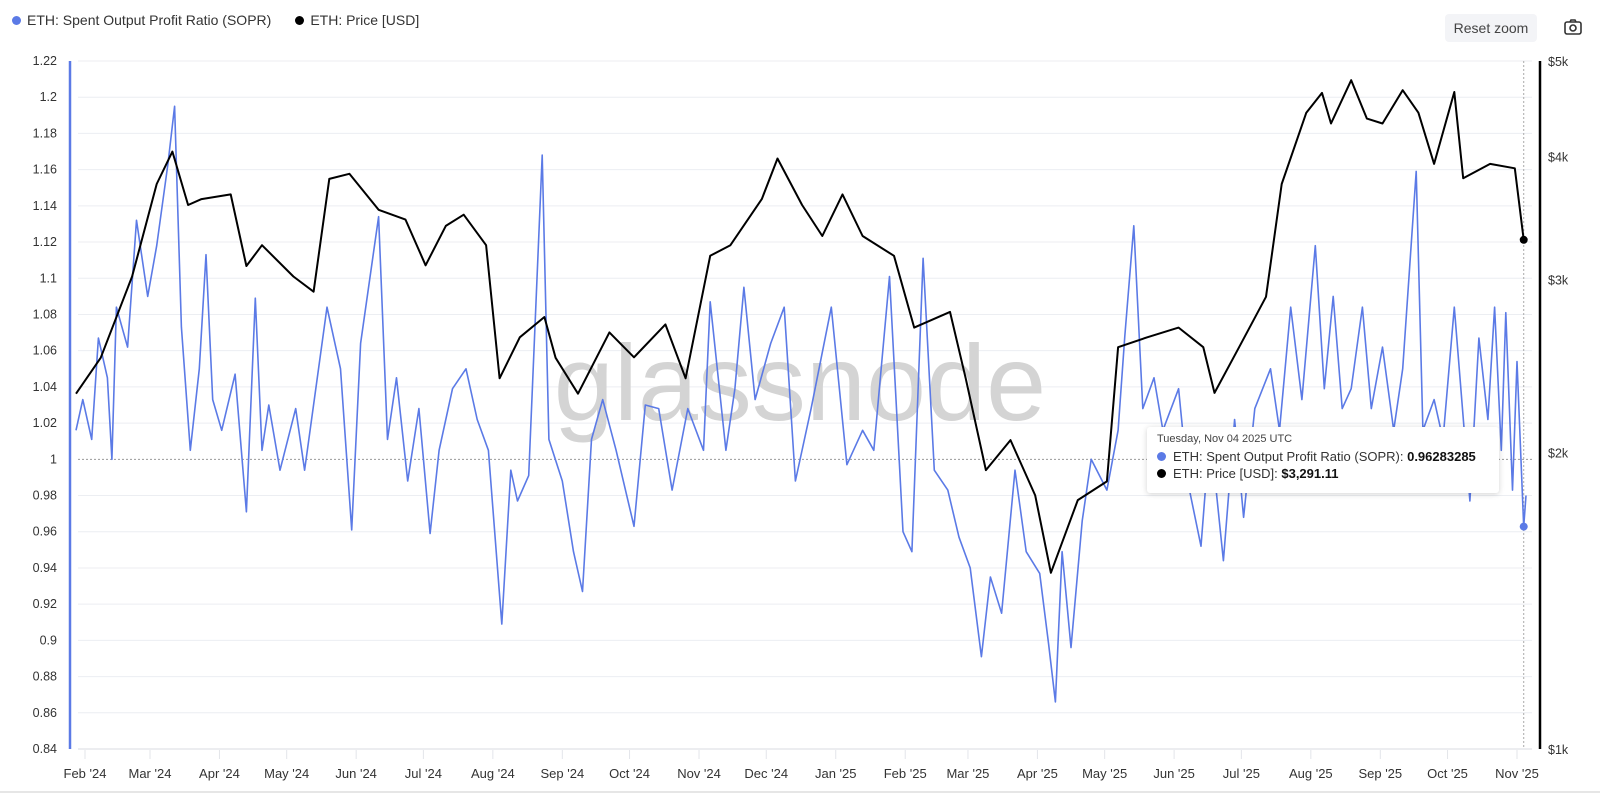  Describe the element at coordinates (1311, 773) in the screenshot. I see `x-tick-label: Aug '25` at that location.